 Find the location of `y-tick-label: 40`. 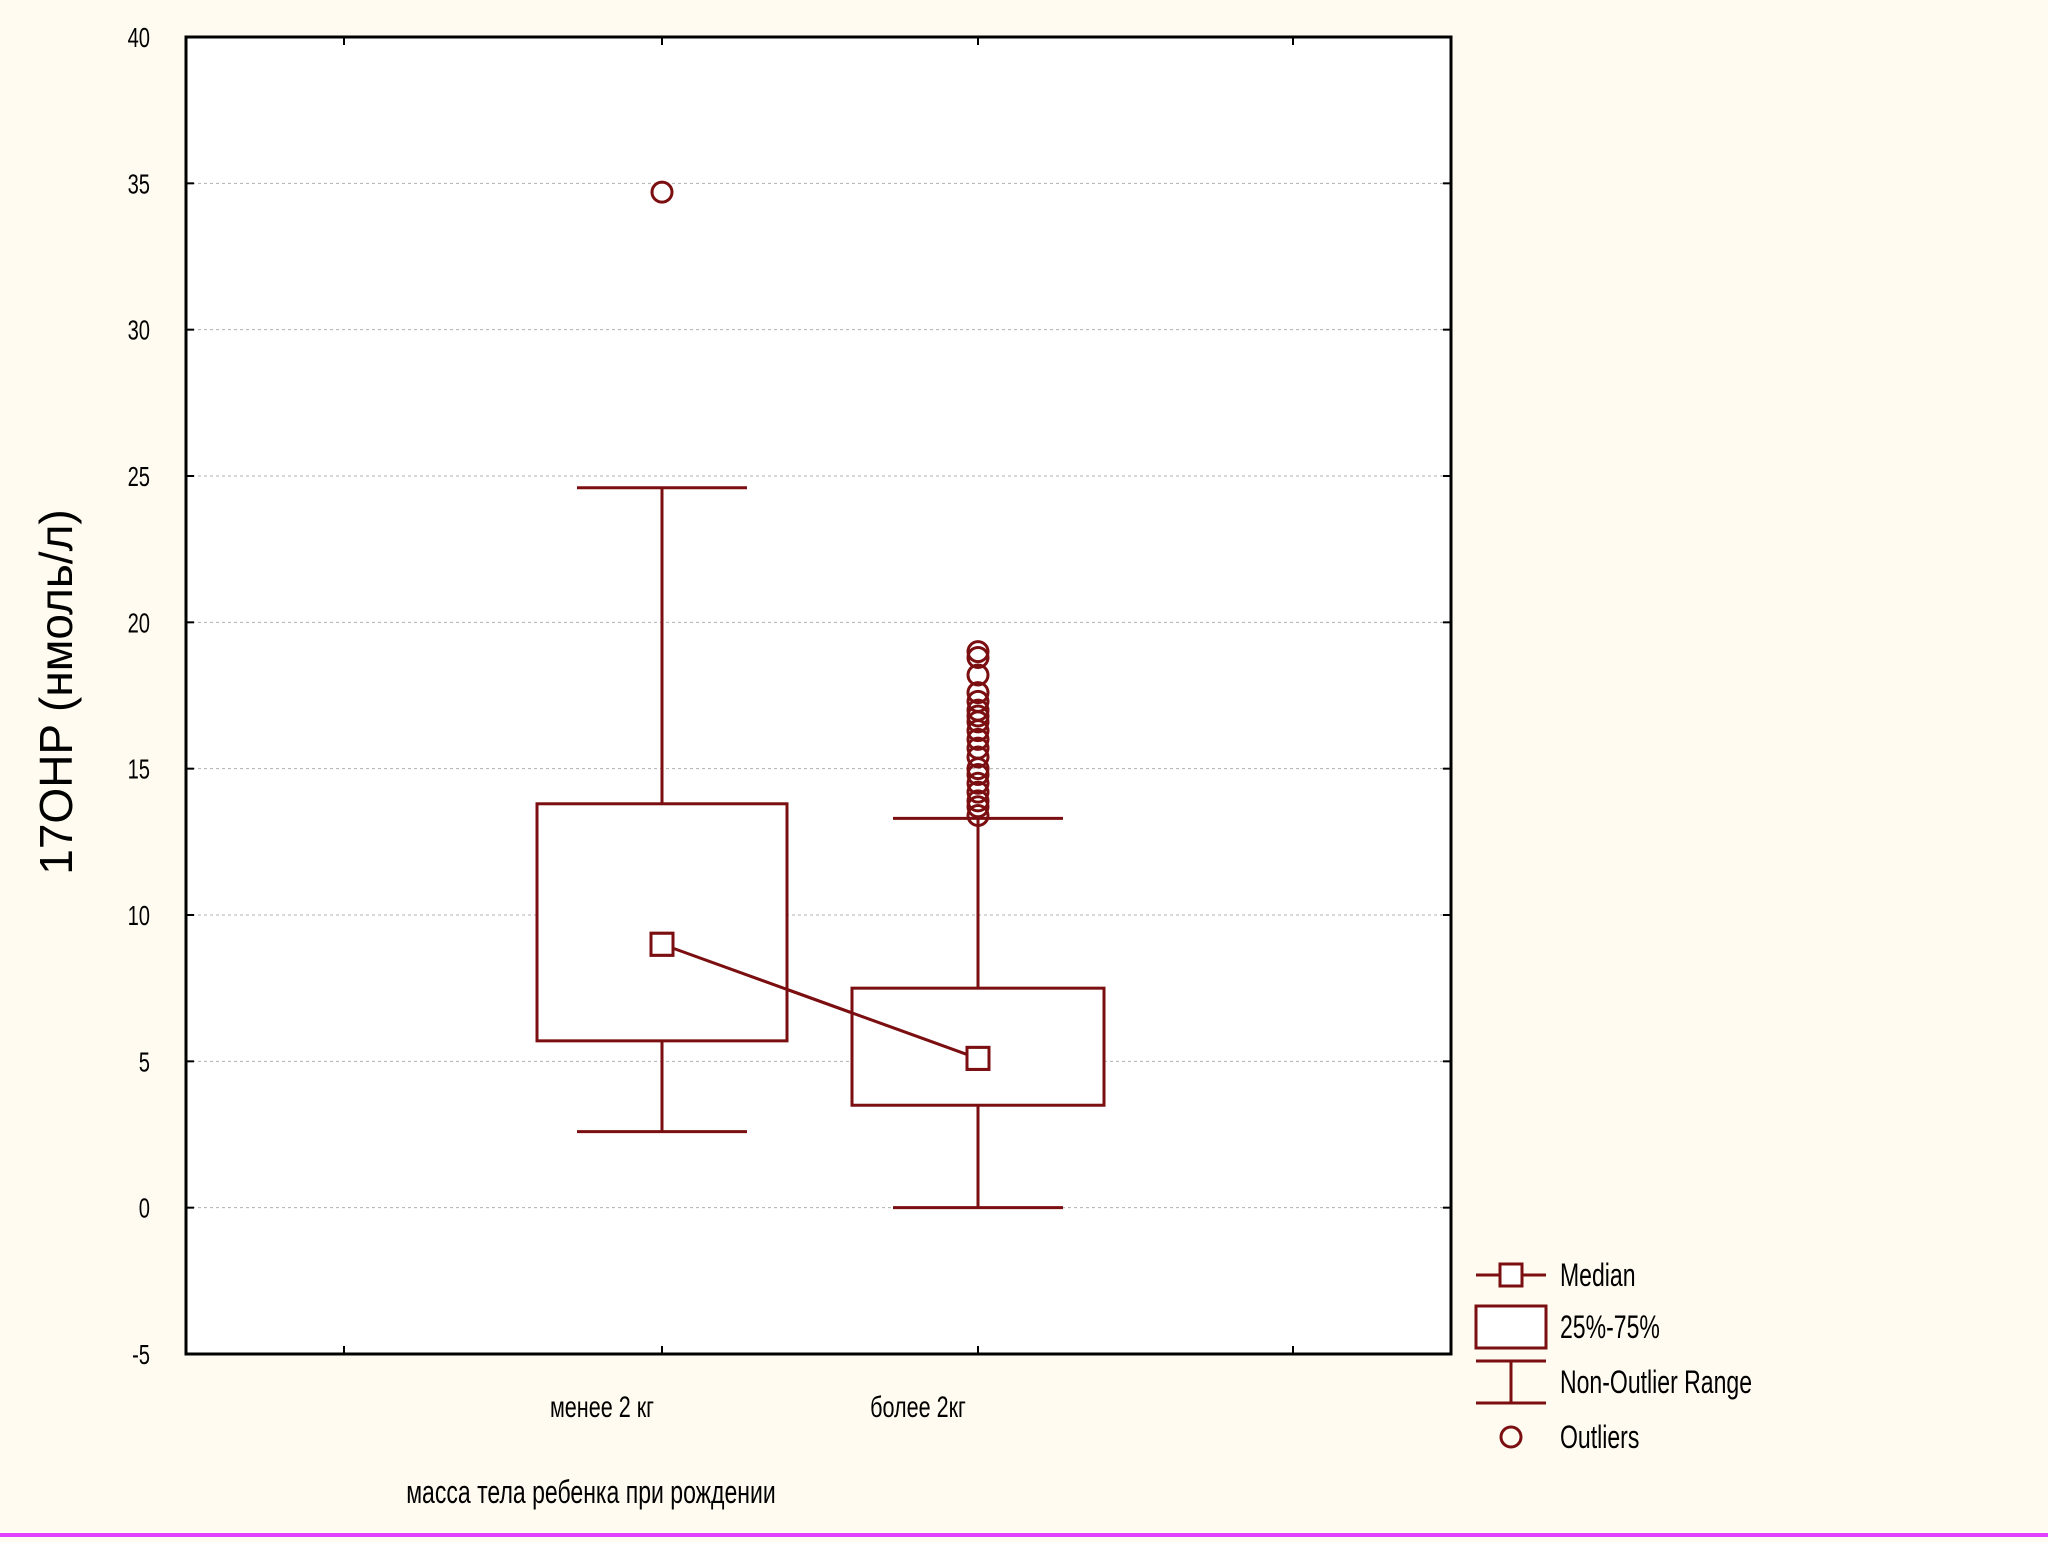

y-tick-label: 40 is located at coordinates (139, 38).